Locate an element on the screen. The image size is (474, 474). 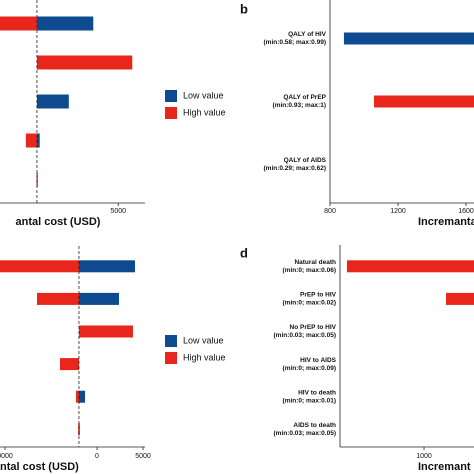
category-label: (min:0.29; max:0.62) is located at coordinates (295, 168).